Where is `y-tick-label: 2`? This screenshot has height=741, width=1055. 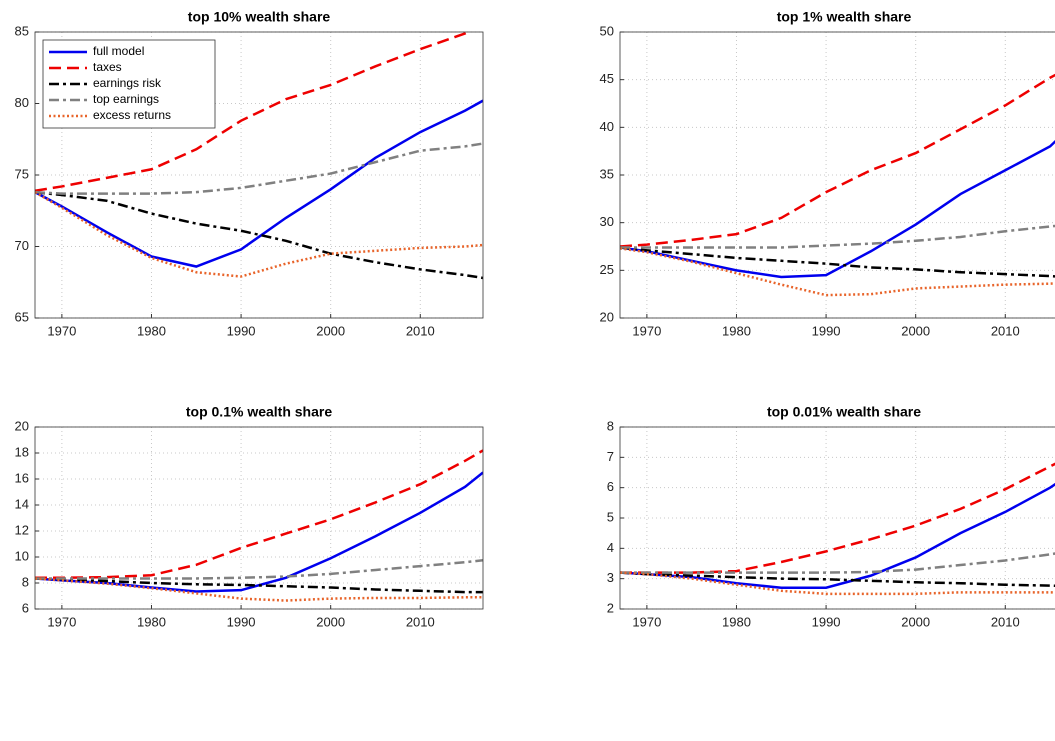 y-tick-label: 2 is located at coordinates (610, 607).